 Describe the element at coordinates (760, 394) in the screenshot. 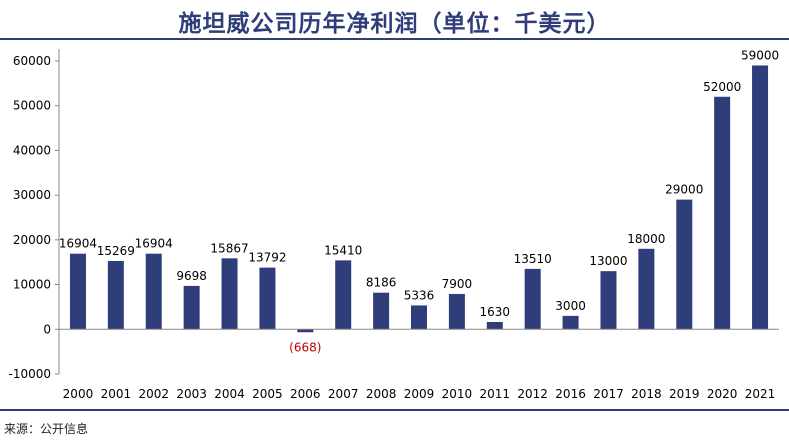

I see `x-tick-label: 2021` at that location.